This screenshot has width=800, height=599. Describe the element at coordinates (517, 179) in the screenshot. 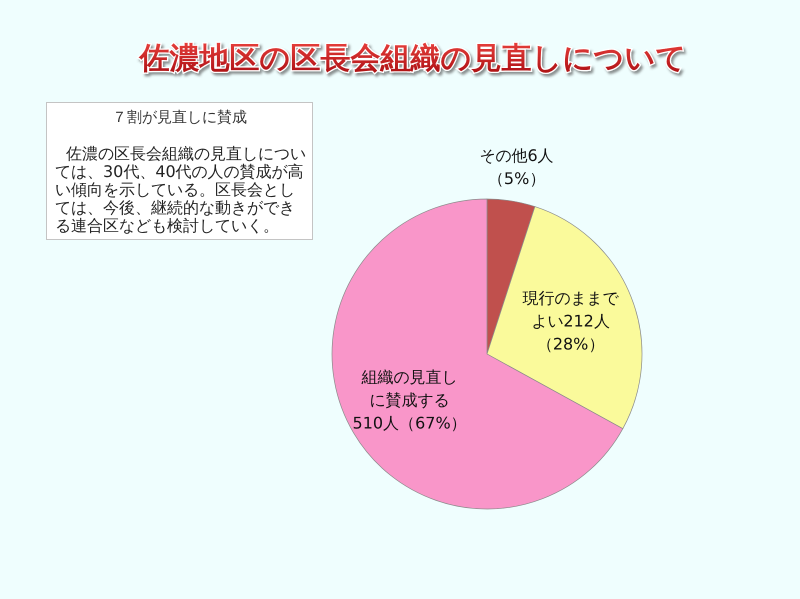

I see `data-label: （5%）` at that location.